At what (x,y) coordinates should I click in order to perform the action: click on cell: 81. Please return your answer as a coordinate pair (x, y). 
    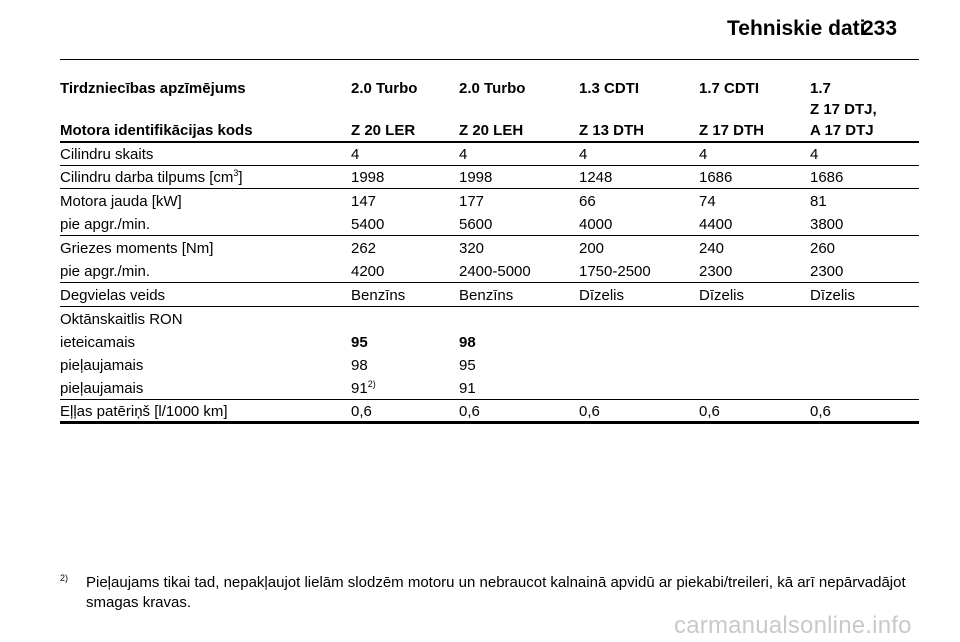
    Looking at the image, I should click on (818, 201).